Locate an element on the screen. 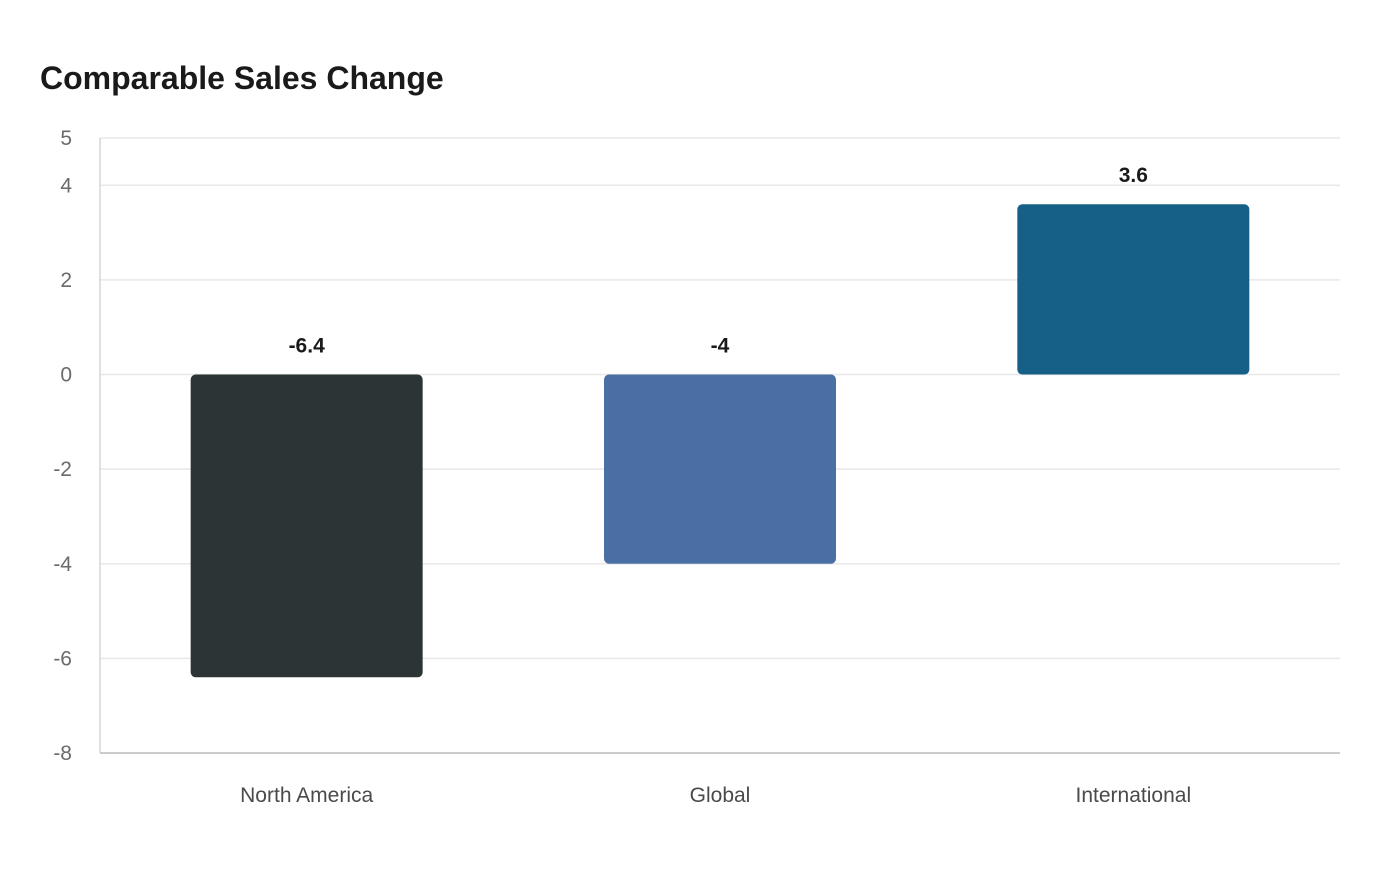  x-category-label: International is located at coordinates (1134, 795).